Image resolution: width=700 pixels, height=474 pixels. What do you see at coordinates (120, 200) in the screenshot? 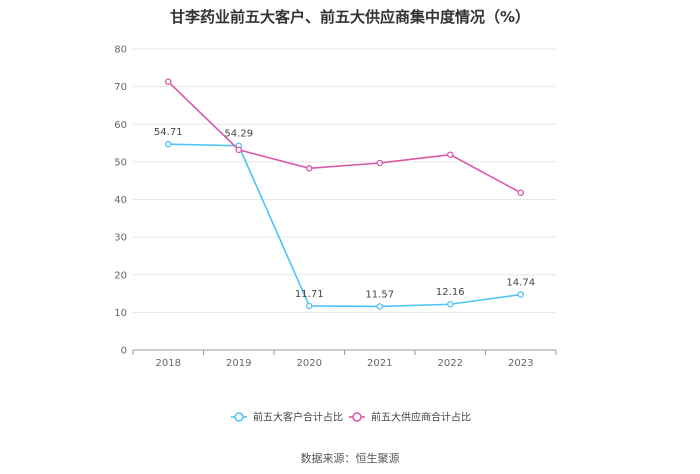
I see `y-tick-label: 40` at bounding box center [120, 200].